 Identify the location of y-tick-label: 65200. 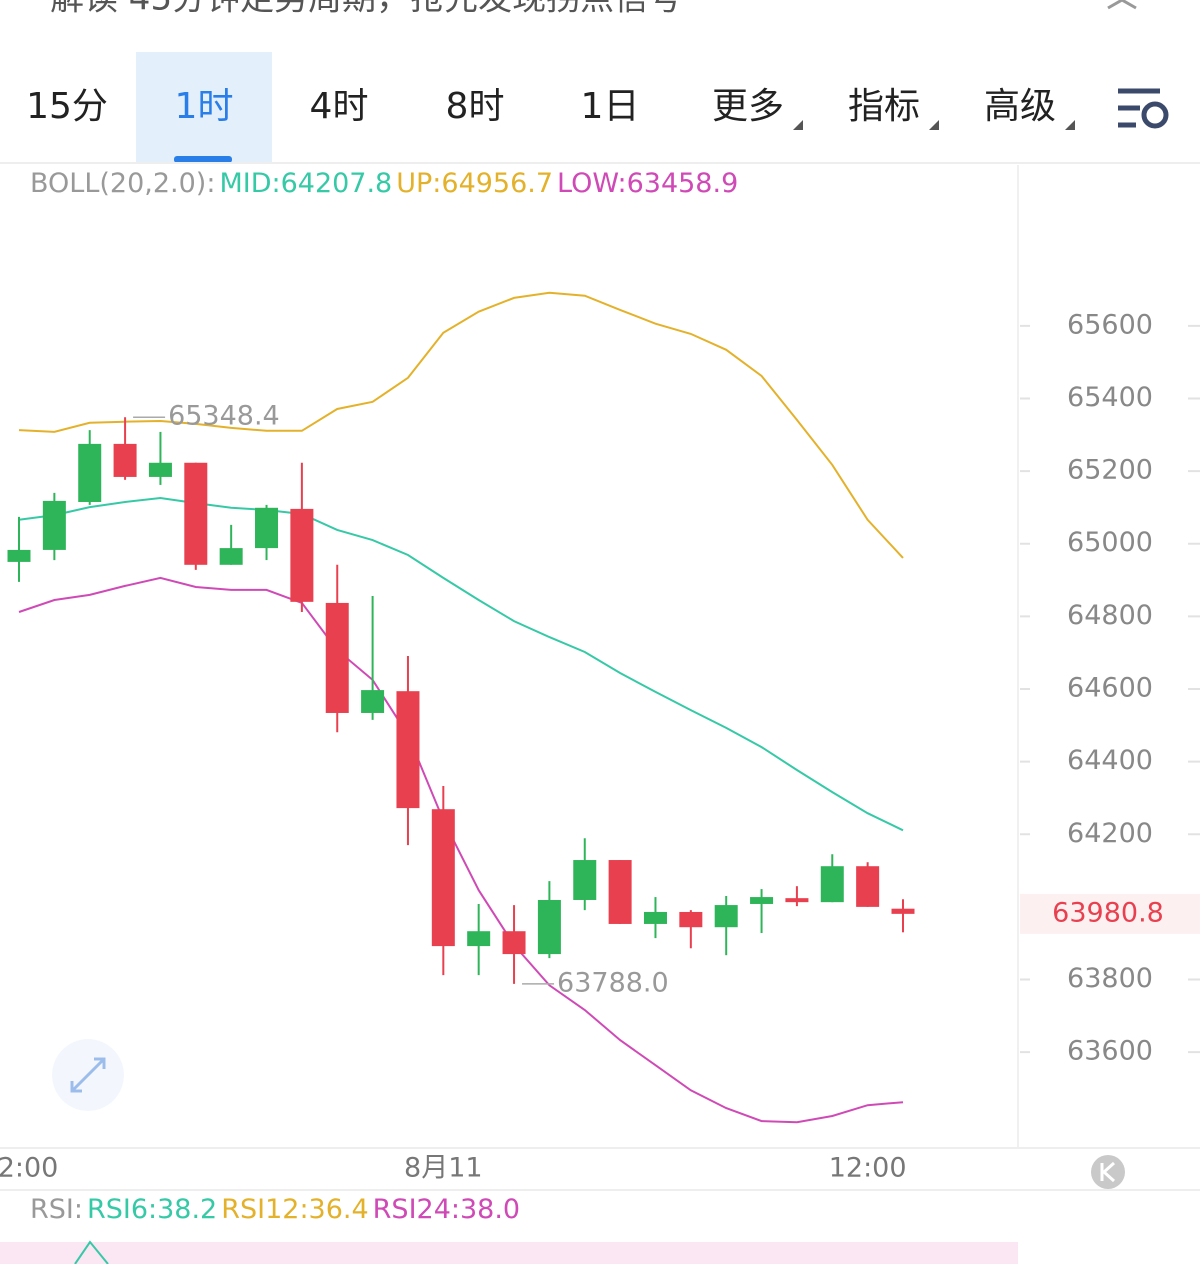
(1110, 470).